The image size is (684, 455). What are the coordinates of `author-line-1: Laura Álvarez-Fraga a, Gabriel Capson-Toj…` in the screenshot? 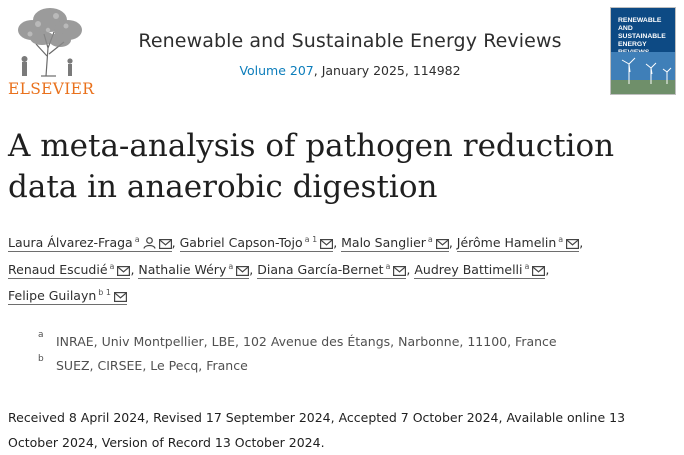 It's located at (296, 243).